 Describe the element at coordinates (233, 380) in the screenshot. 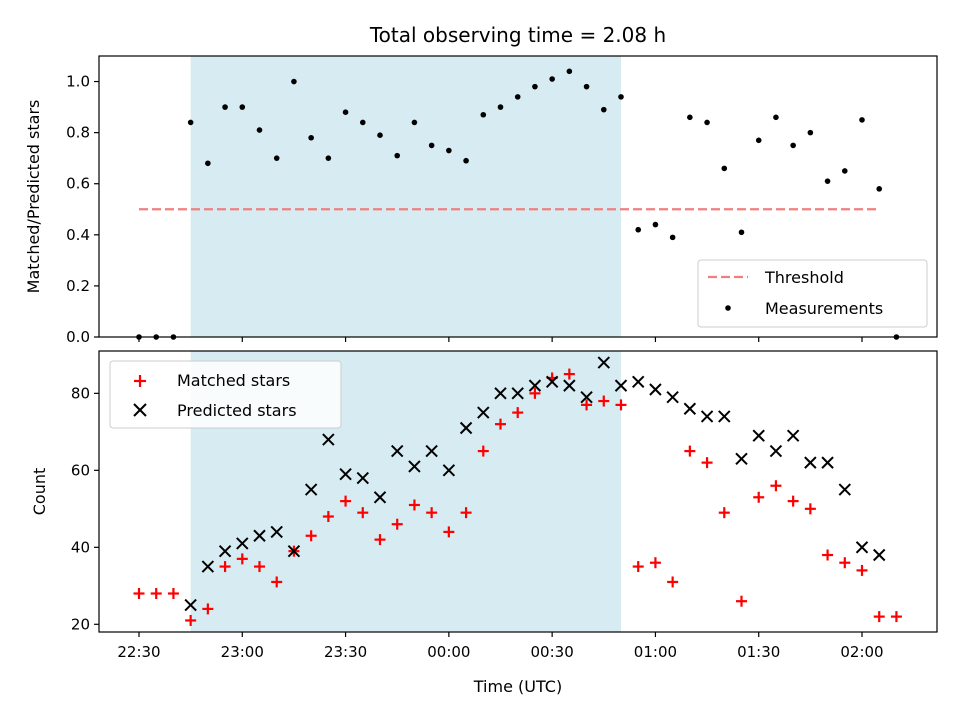

I see `legend-matched-label: Matched stars` at that location.